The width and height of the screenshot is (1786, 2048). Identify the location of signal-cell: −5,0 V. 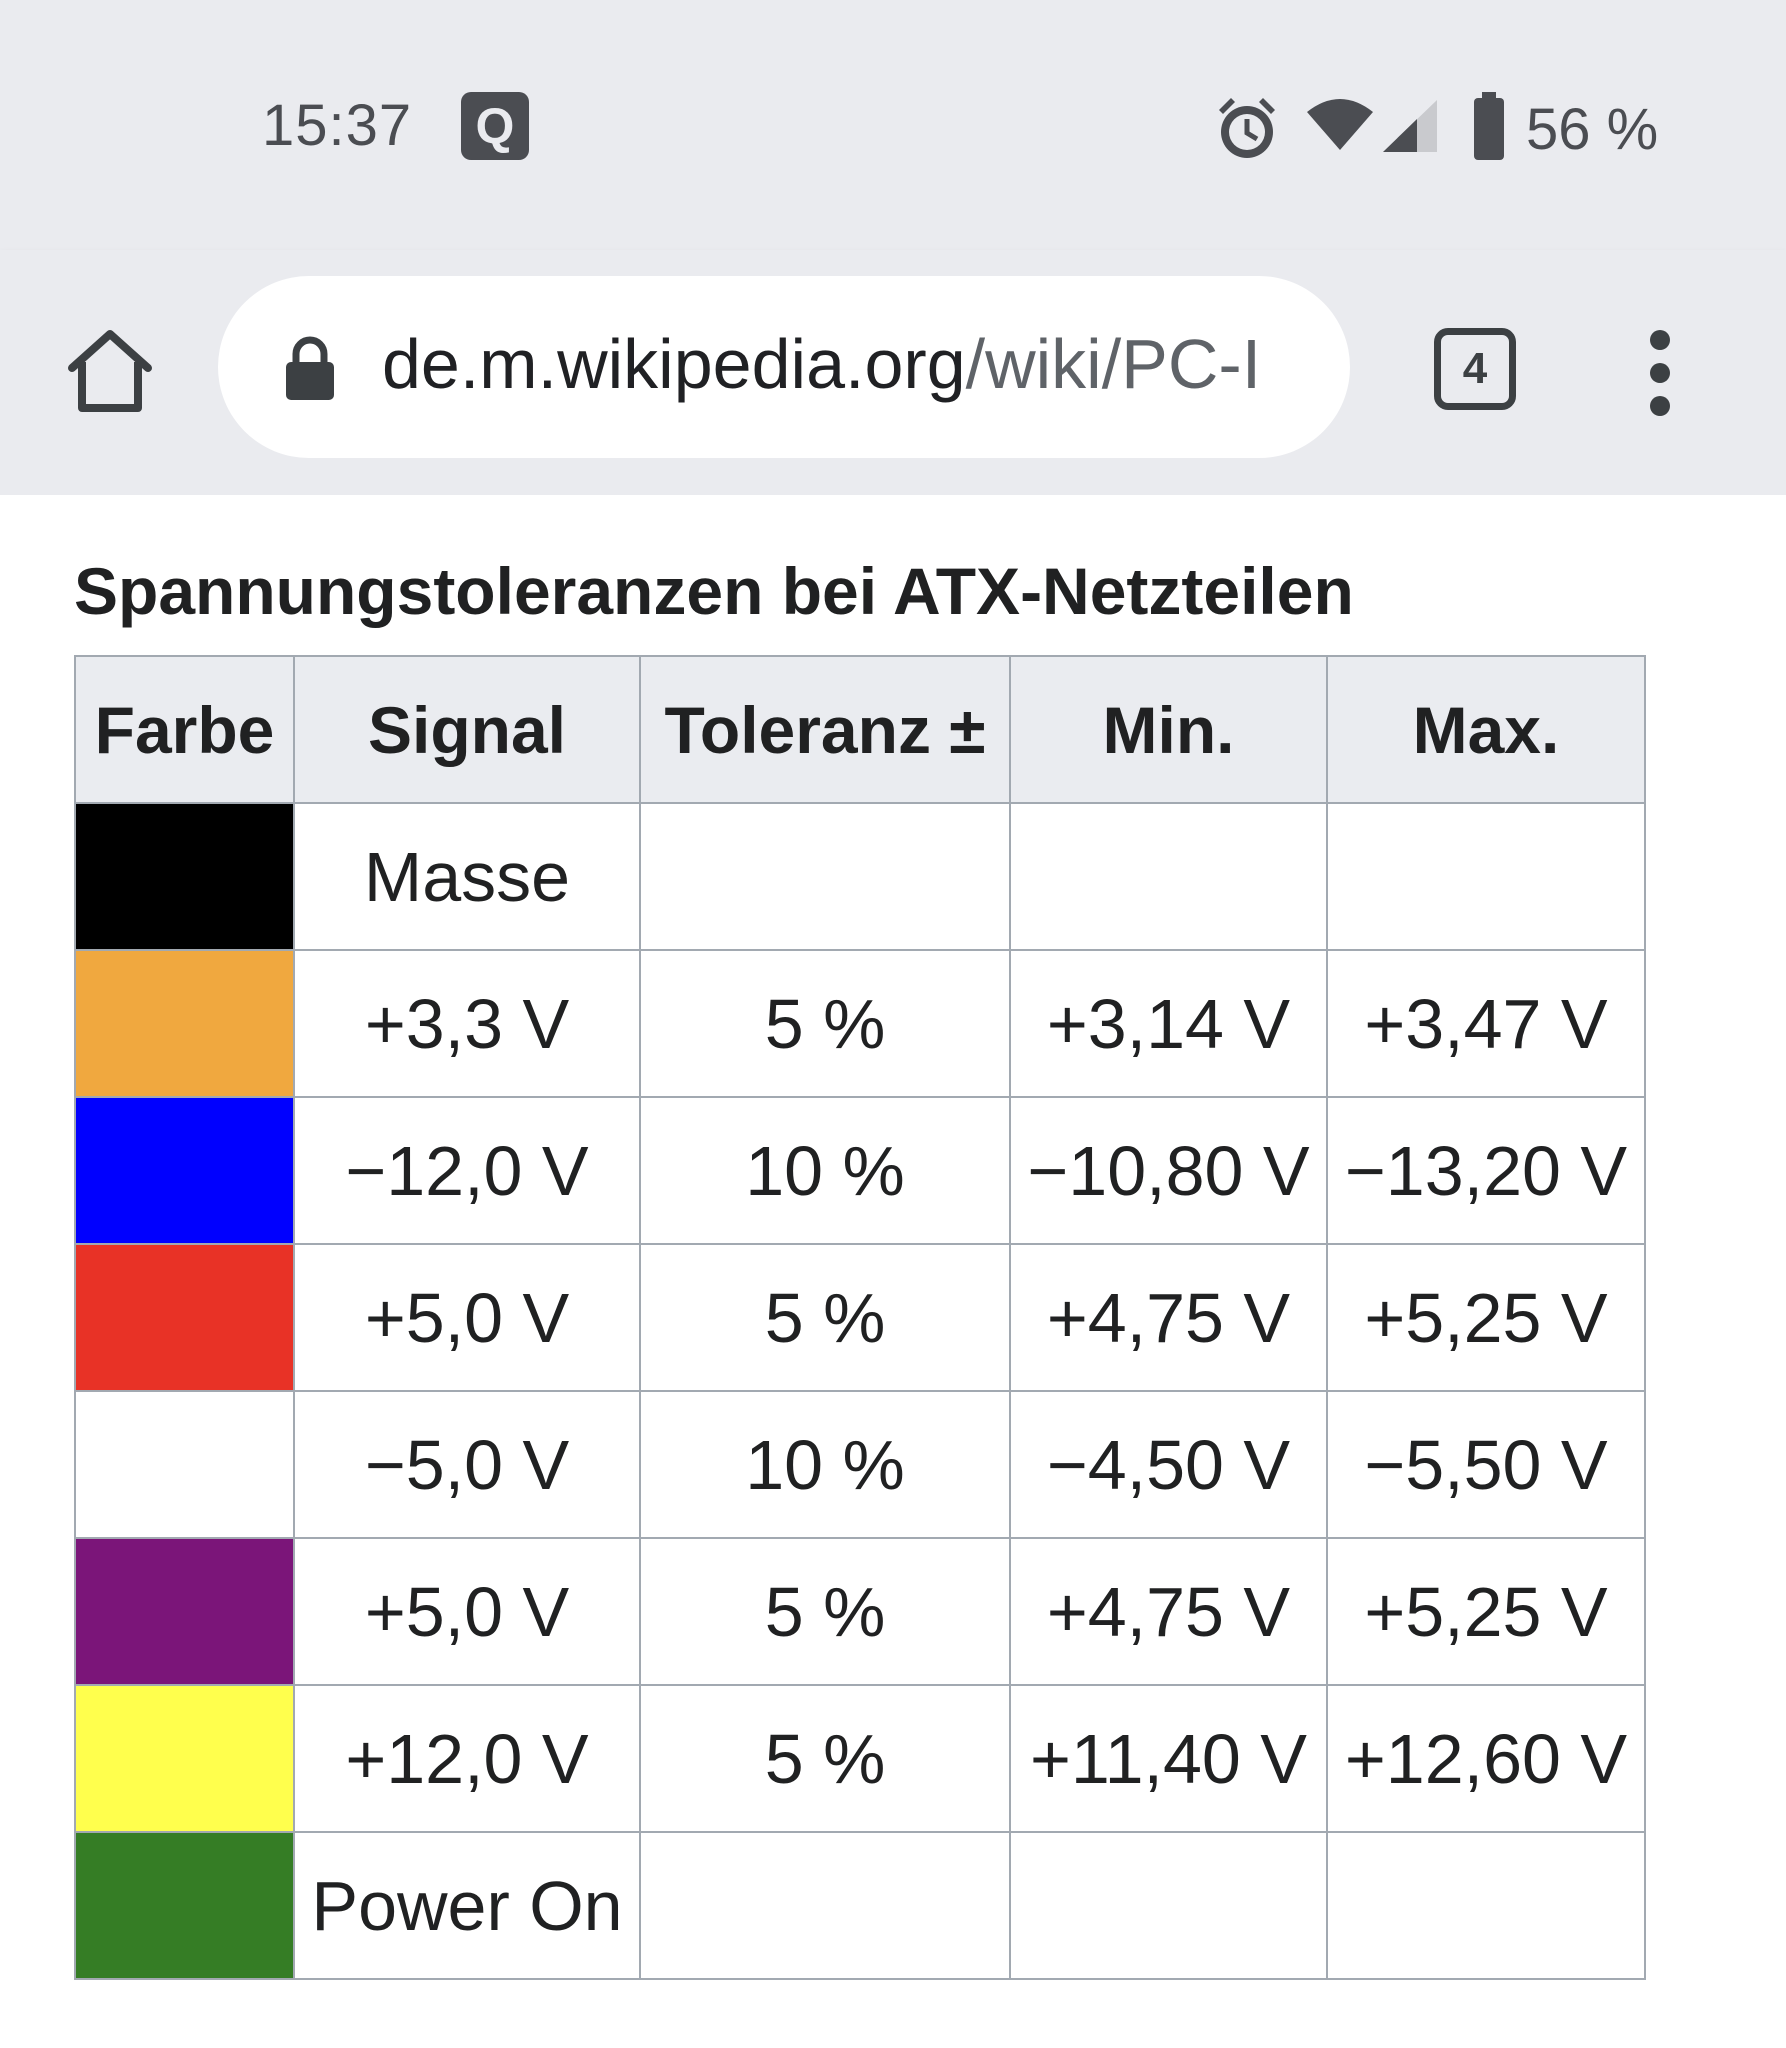
(467, 1464).